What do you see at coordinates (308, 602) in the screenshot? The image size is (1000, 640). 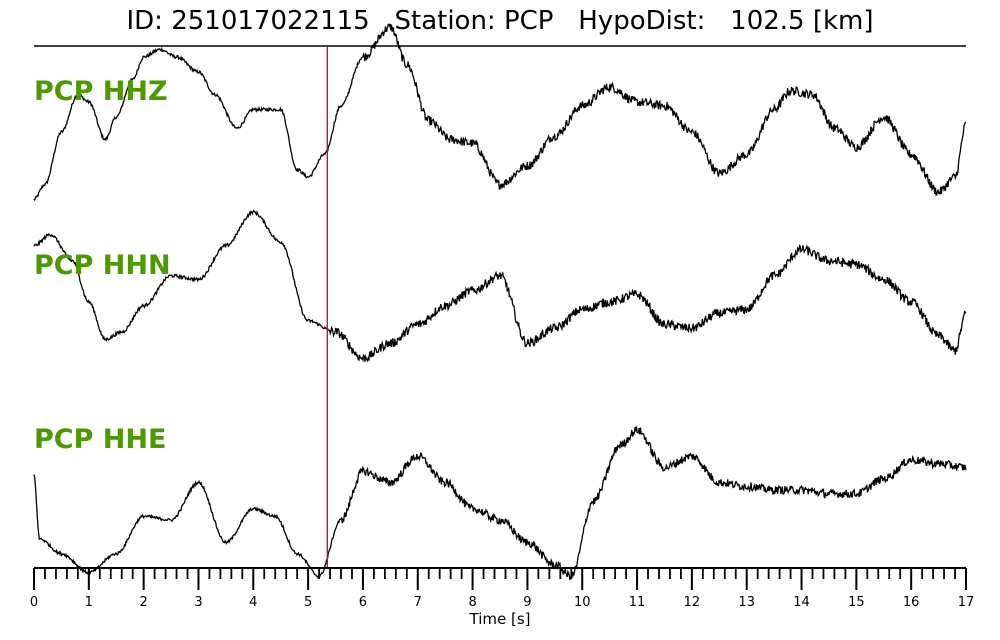 I see `x-tick-label: 5` at bounding box center [308, 602].